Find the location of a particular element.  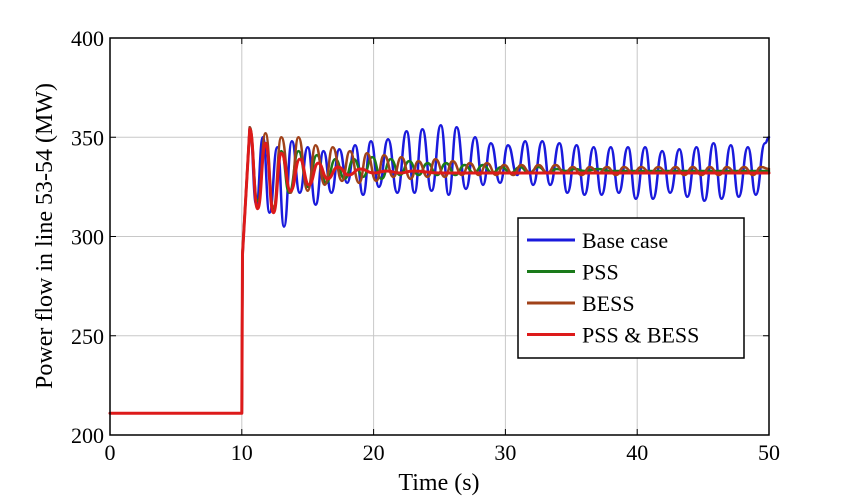

y-tick-label: 400 is located at coordinates (87, 38).